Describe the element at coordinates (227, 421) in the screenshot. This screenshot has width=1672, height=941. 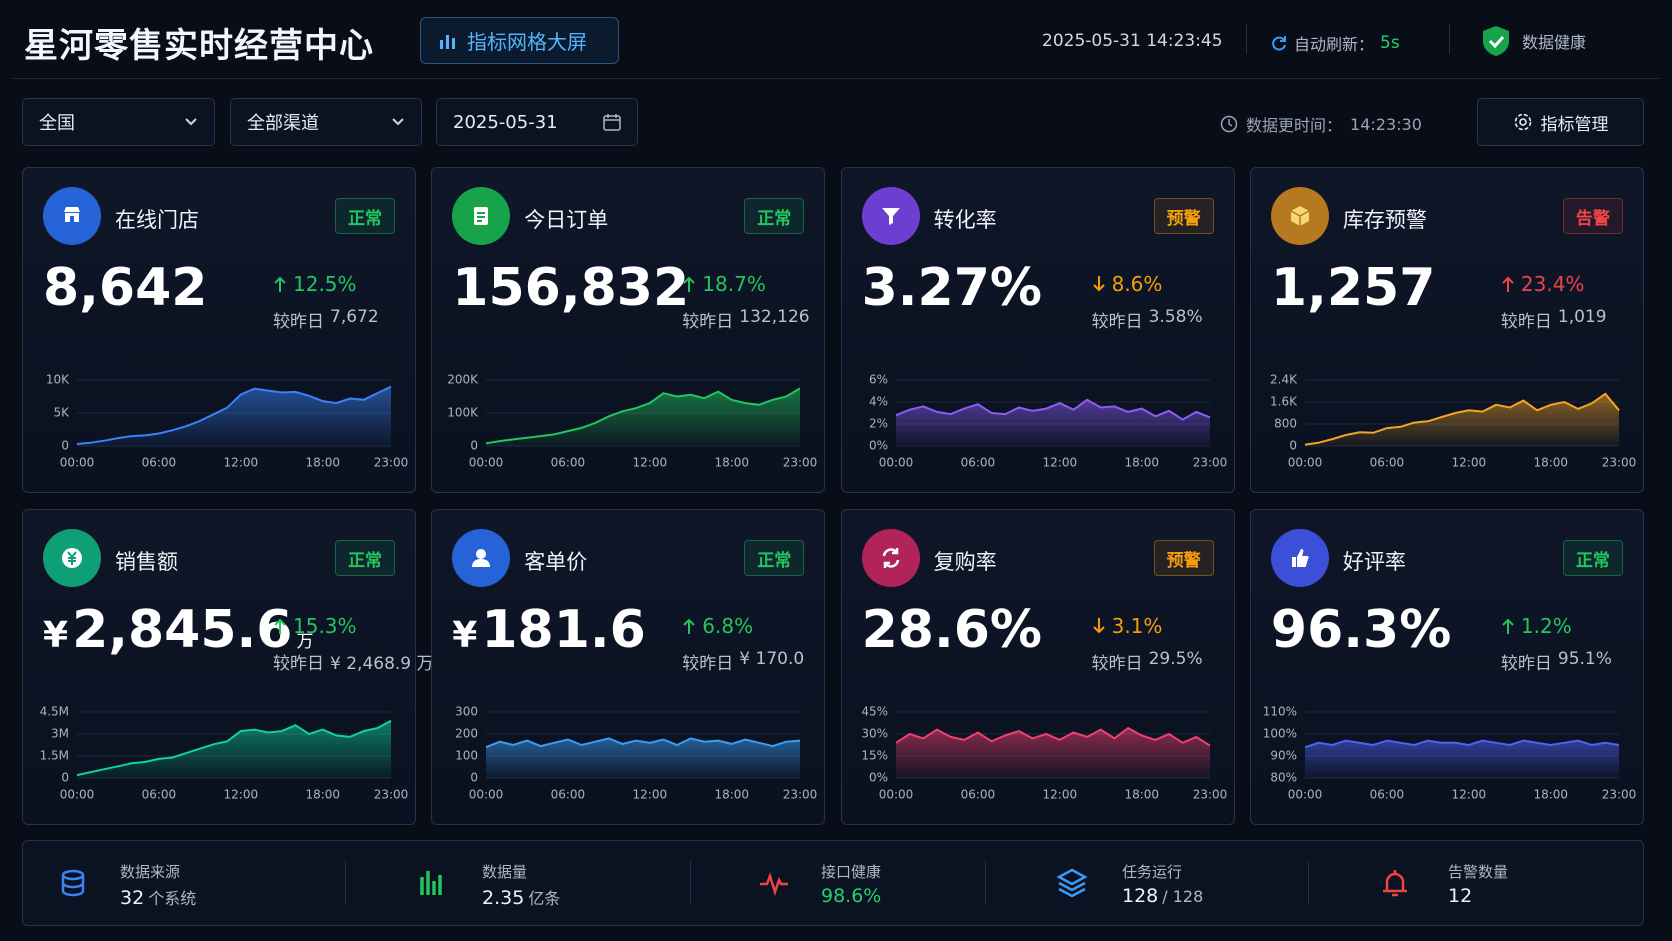
I see `sparkline: 0 5K 10K 00:00 06:00 12:00 18:00 23:00` at that location.